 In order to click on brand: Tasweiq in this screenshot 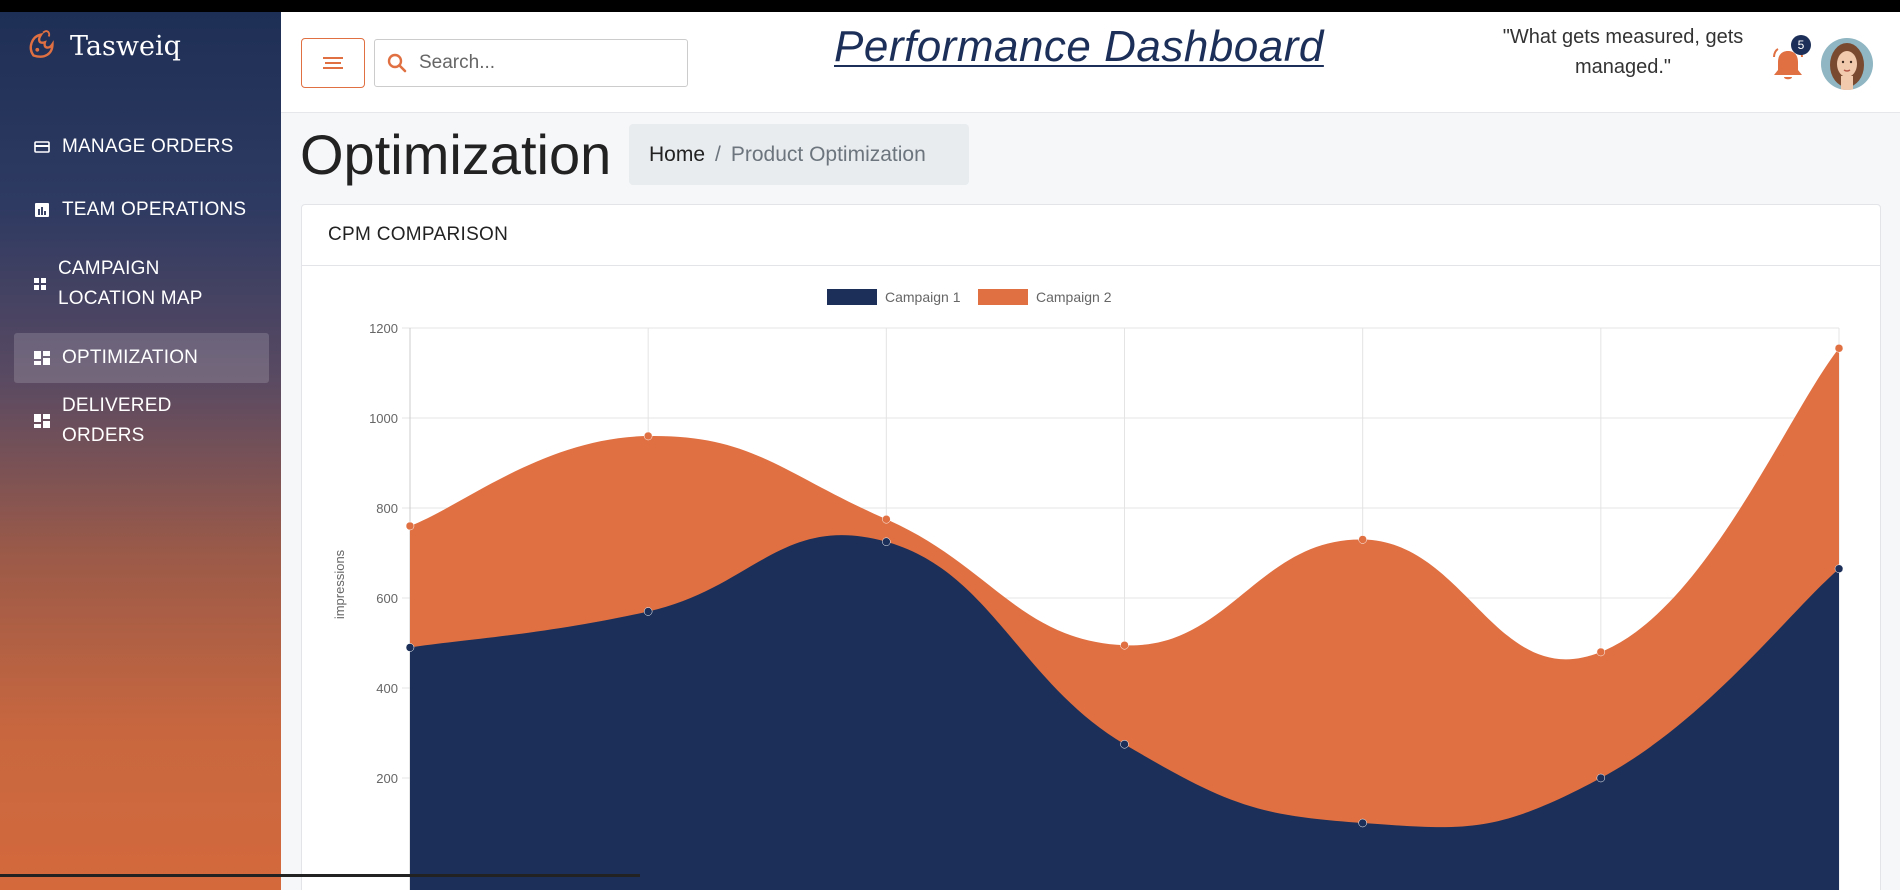, I will do `click(102, 46)`.